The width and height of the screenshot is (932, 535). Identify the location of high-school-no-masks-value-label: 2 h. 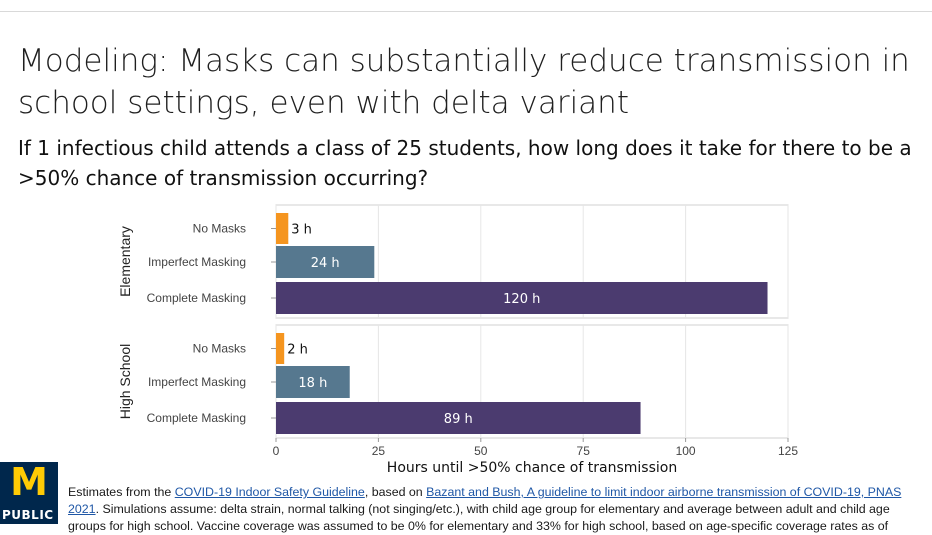
(297, 350).